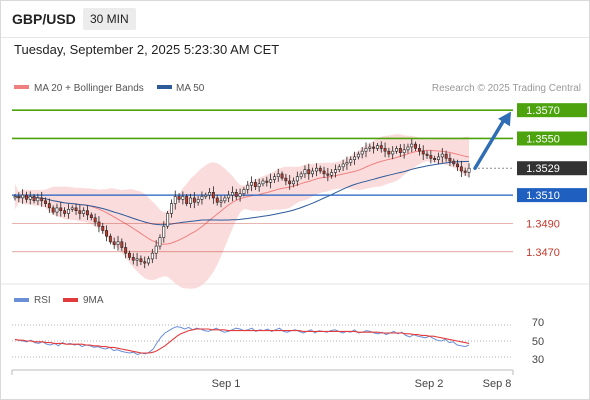 This screenshot has width=590, height=400. I want to click on level-label-1-3490: 1.3490, so click(543, 224).